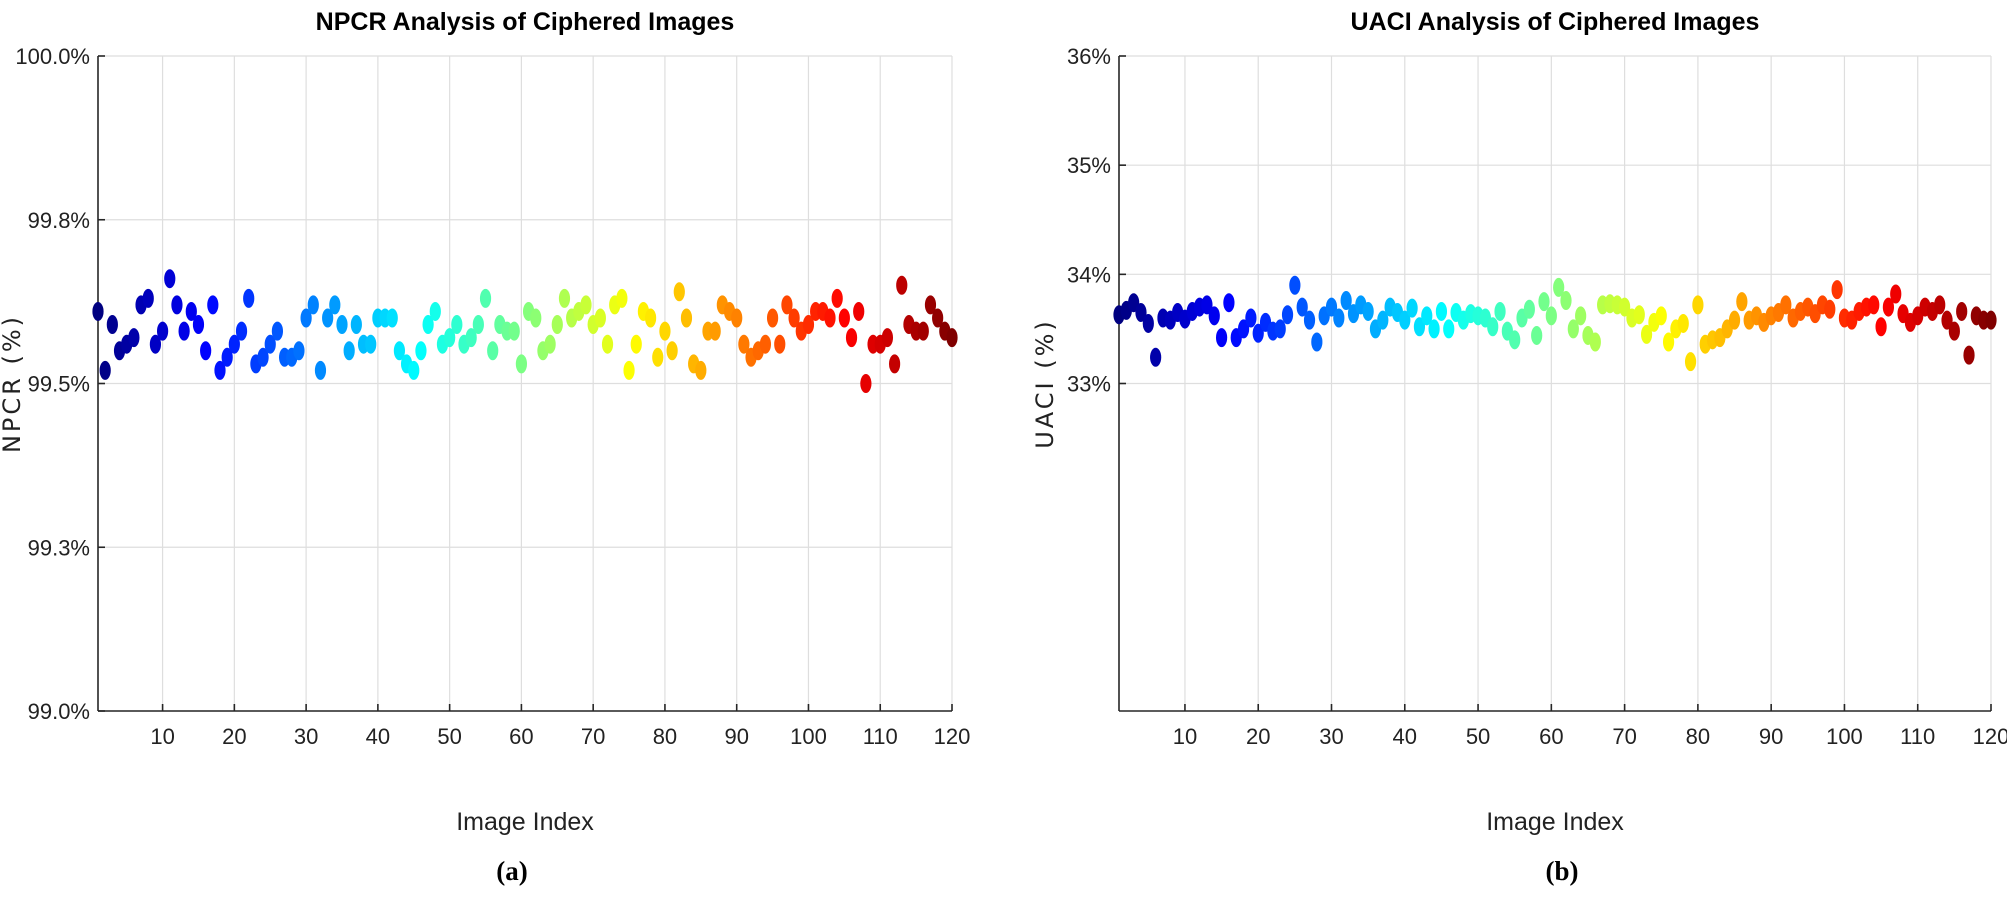 The width and height of the screenshot is (2007, 904). What do you see at coordinates (511, 871) in the screenshot?
I see `figure-caption: (a)` at bounding box center [511, 871].